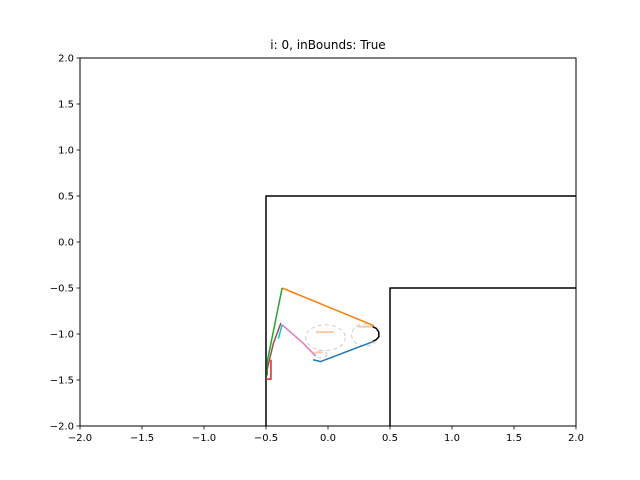  Describe the element at coordinates (142, 438) in the screenshot. I see `x-tick-label-1: −1.5` at that location.